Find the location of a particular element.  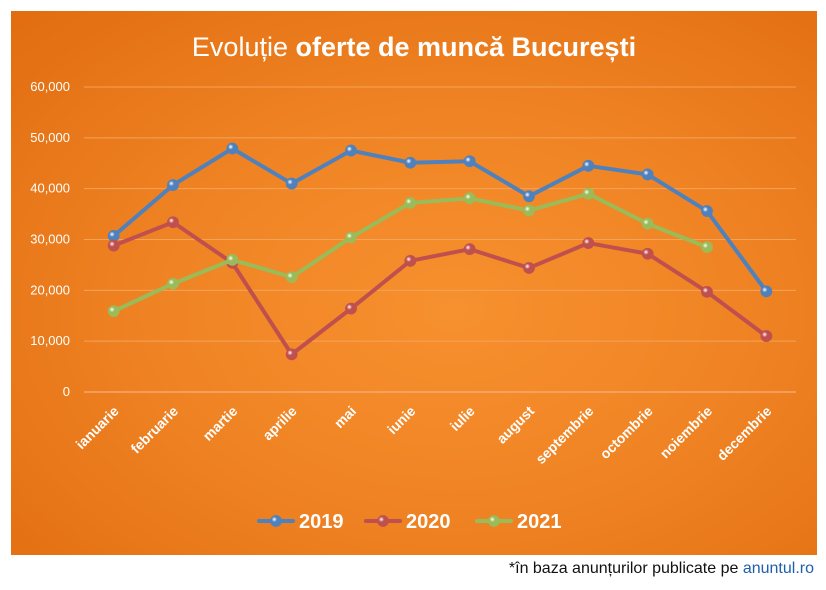

legend-item: 2019 is located at coordinates (300, 522).